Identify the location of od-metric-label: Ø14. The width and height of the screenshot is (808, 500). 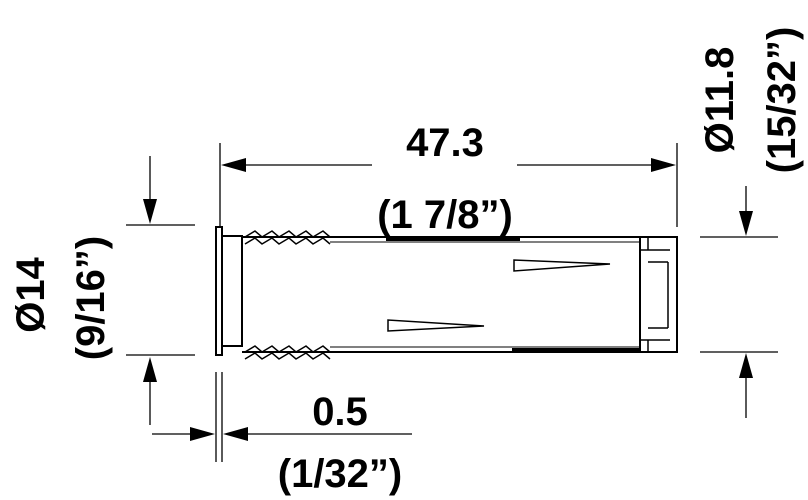
(31, 294).